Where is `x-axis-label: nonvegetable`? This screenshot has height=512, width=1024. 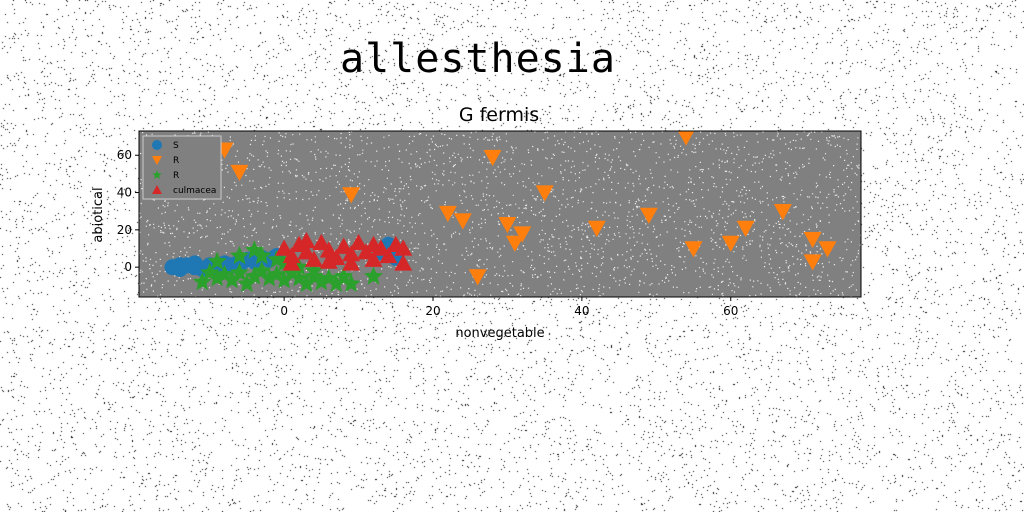 x-axis-label: nonvegetable is located at coordinates (499, 333).